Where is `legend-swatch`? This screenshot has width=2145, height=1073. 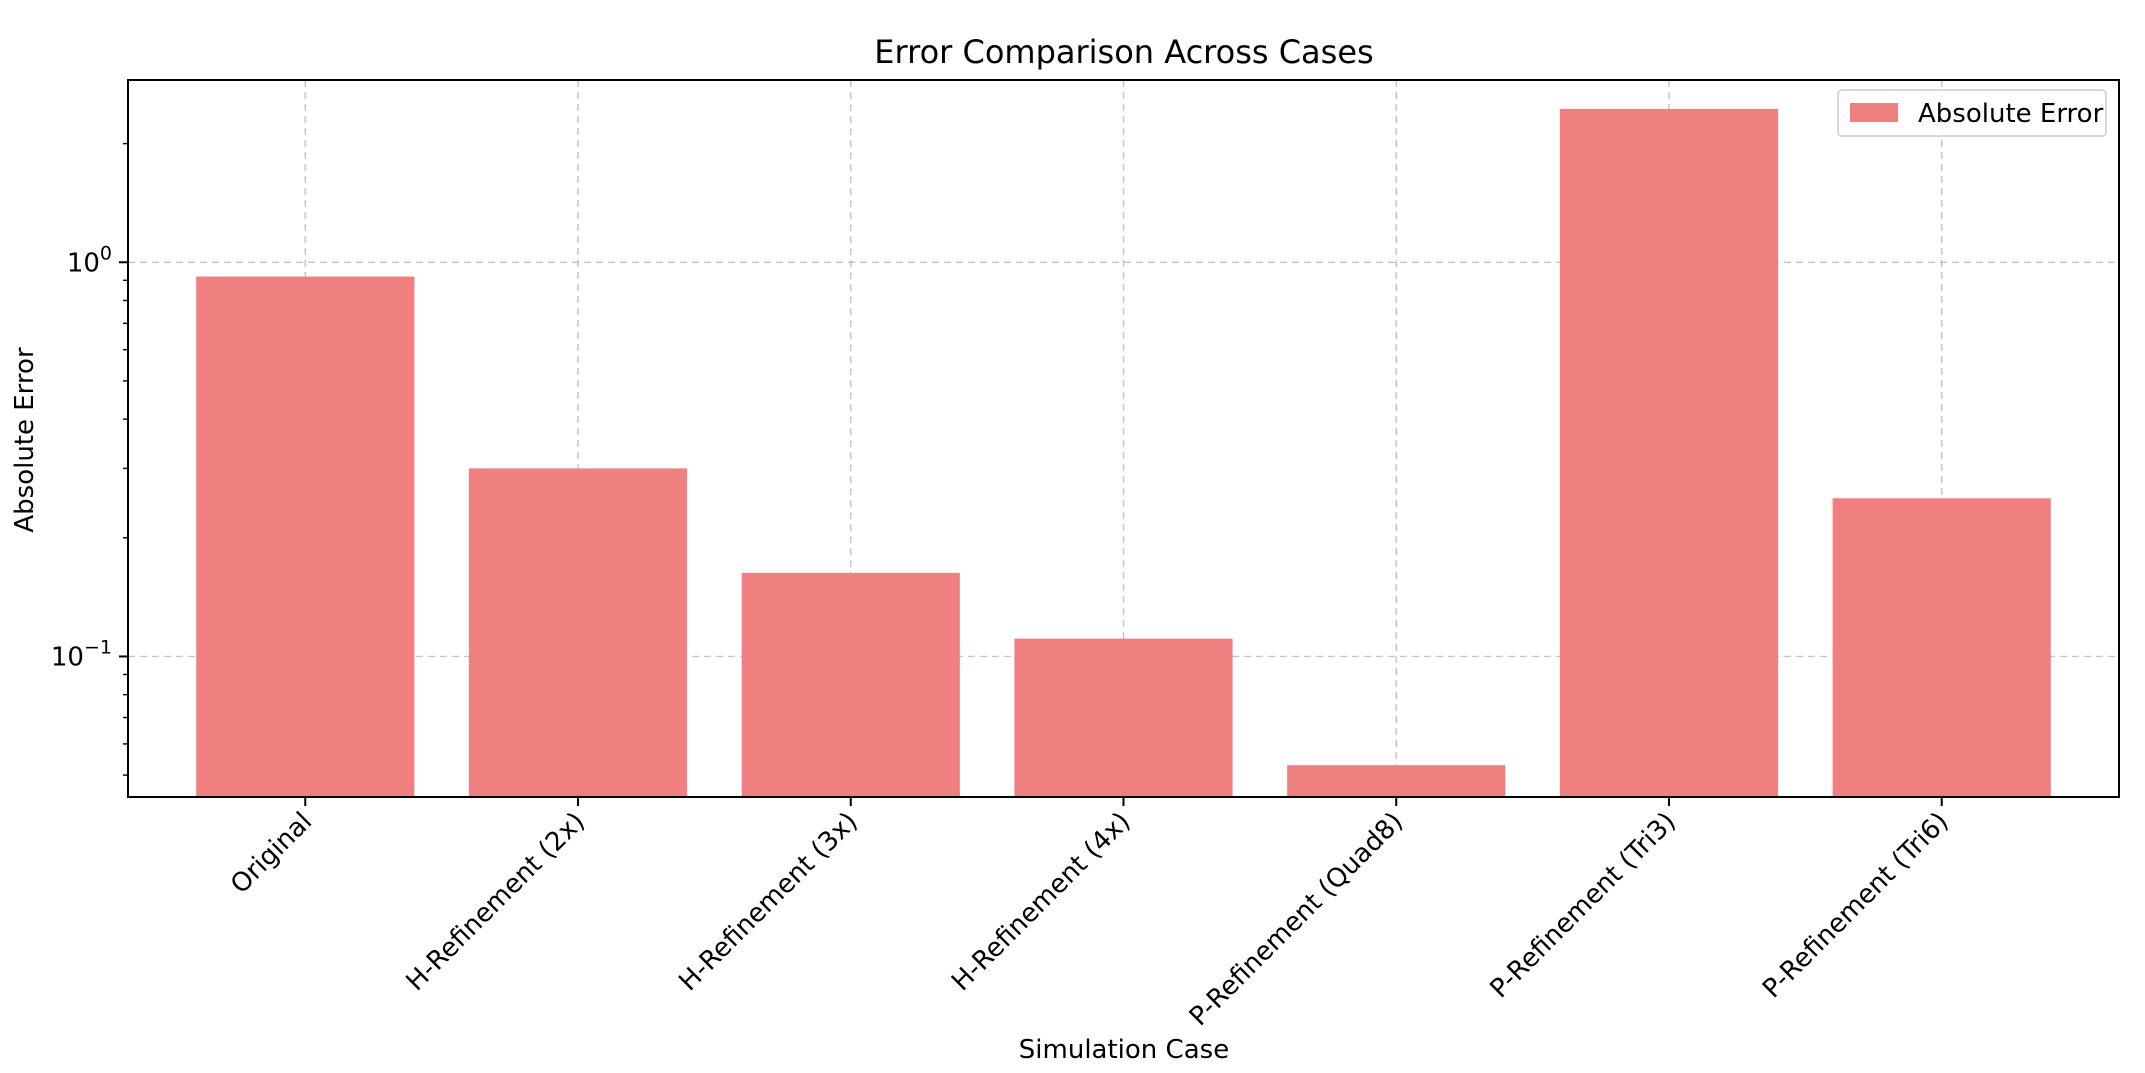
legend-swatch is located at coordinates (1874, 112).